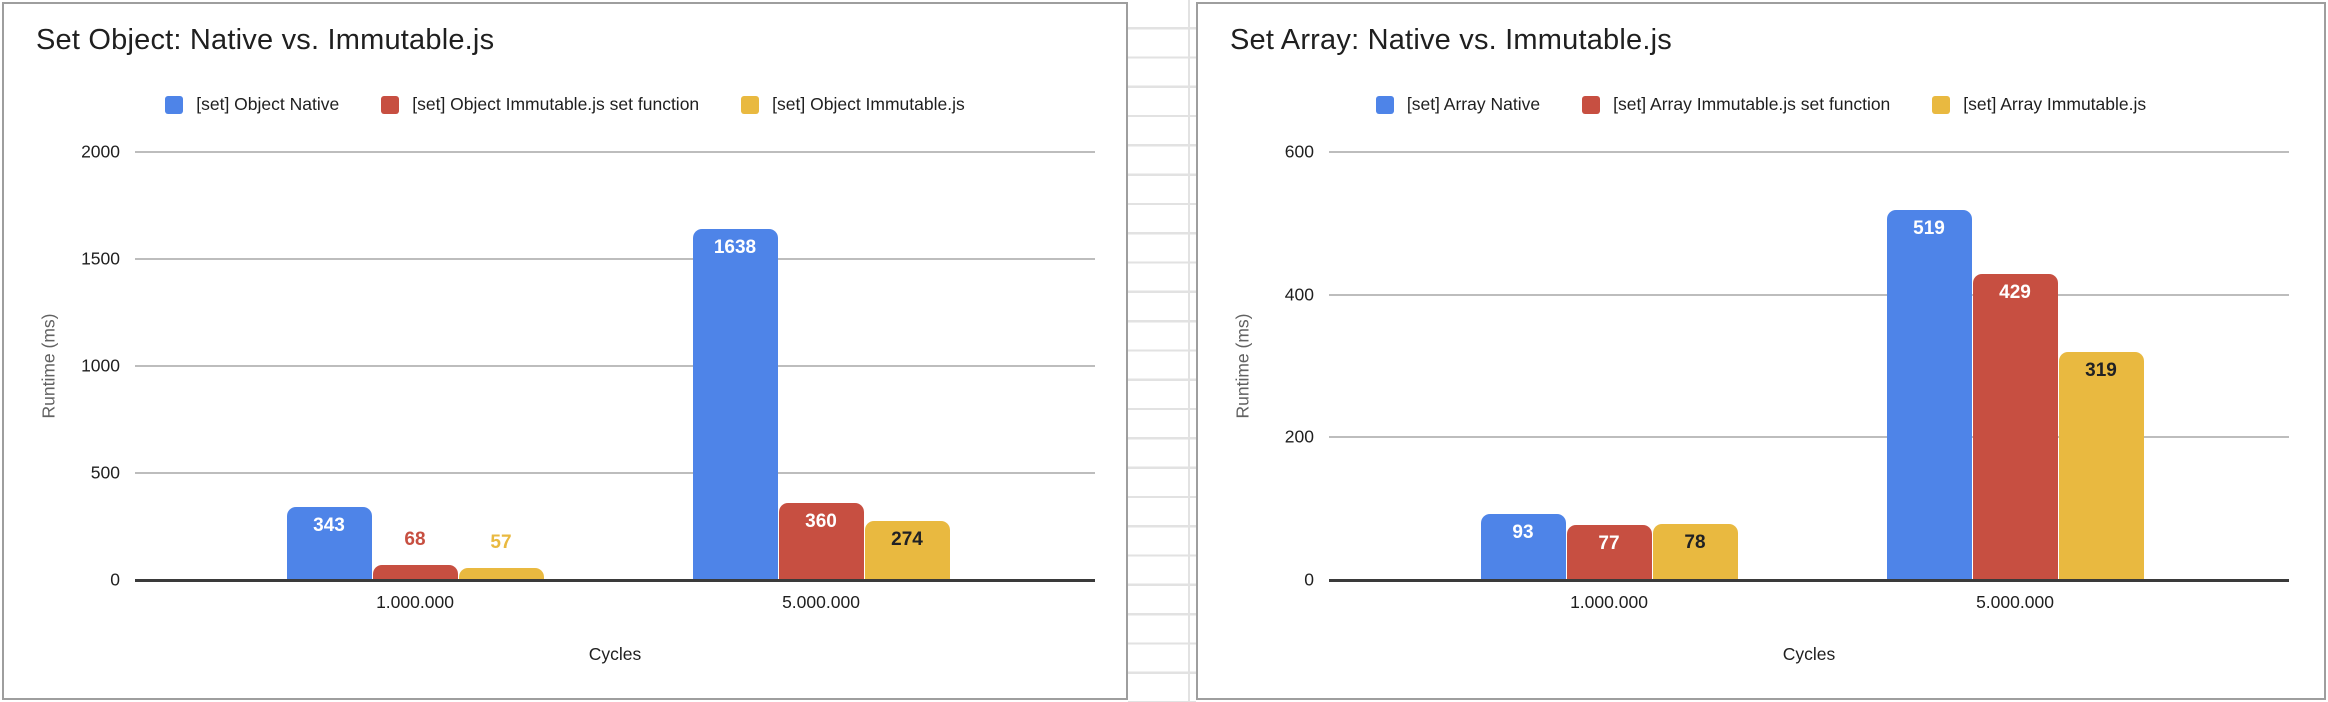 The height and width of the screenshot is (702, 2328). Describe the element at coordinates (415, 540) in the screenshot. I see `bar-value-label: 68` at that location.